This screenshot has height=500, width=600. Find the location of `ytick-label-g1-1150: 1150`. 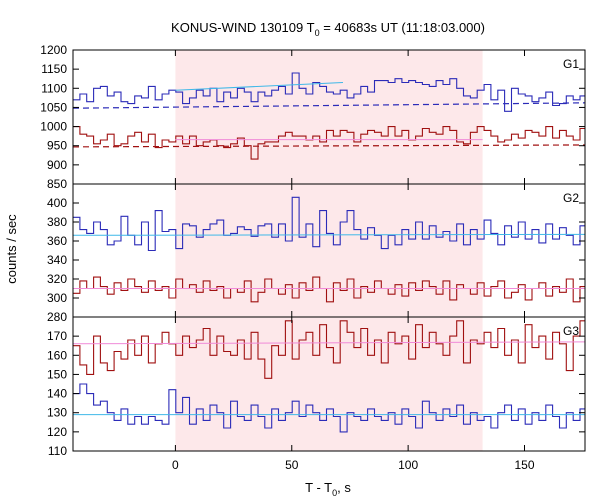

ytick-label-g1-1150: 1150 is located at coordinates (54, 69).